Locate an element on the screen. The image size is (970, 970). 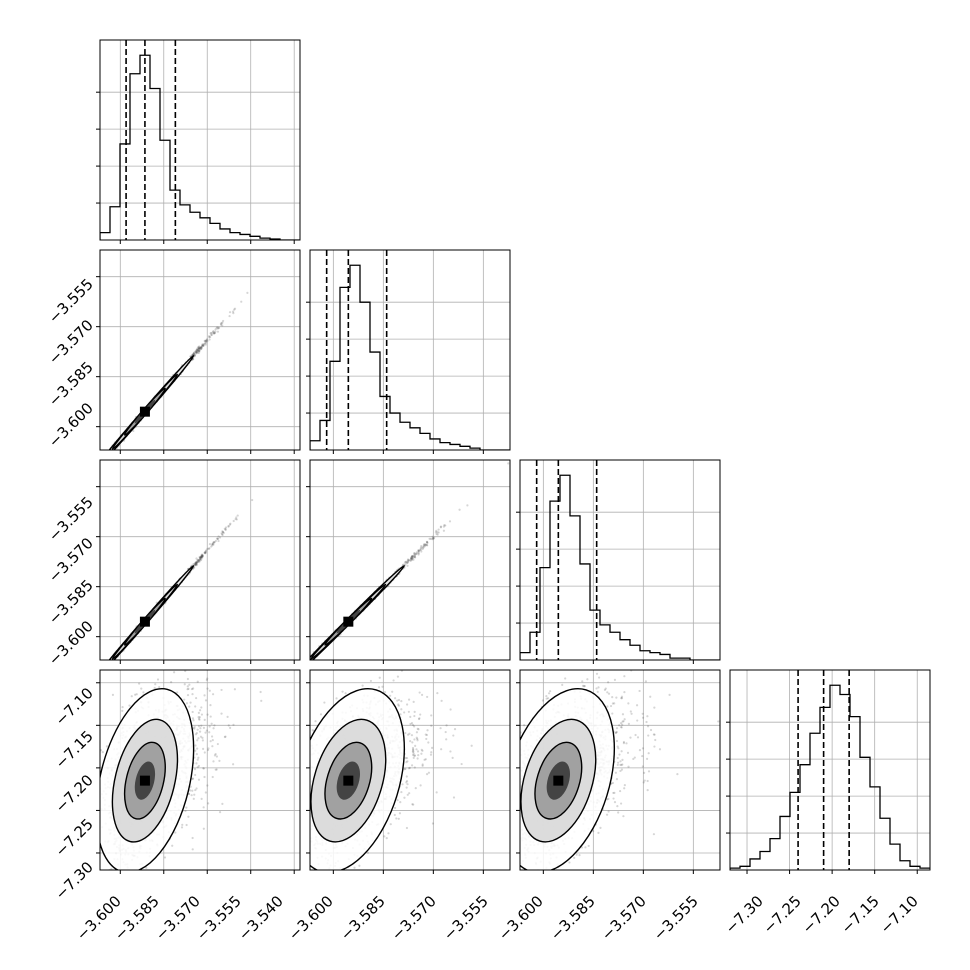
contours is located at coordinates (147, 402).